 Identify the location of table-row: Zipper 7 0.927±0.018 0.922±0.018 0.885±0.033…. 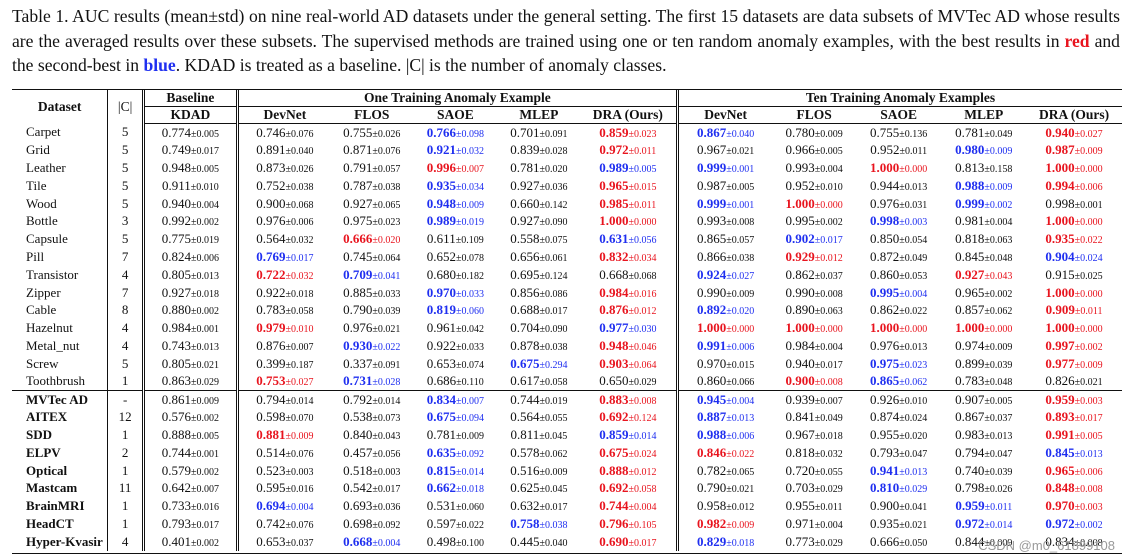
(567, 292).